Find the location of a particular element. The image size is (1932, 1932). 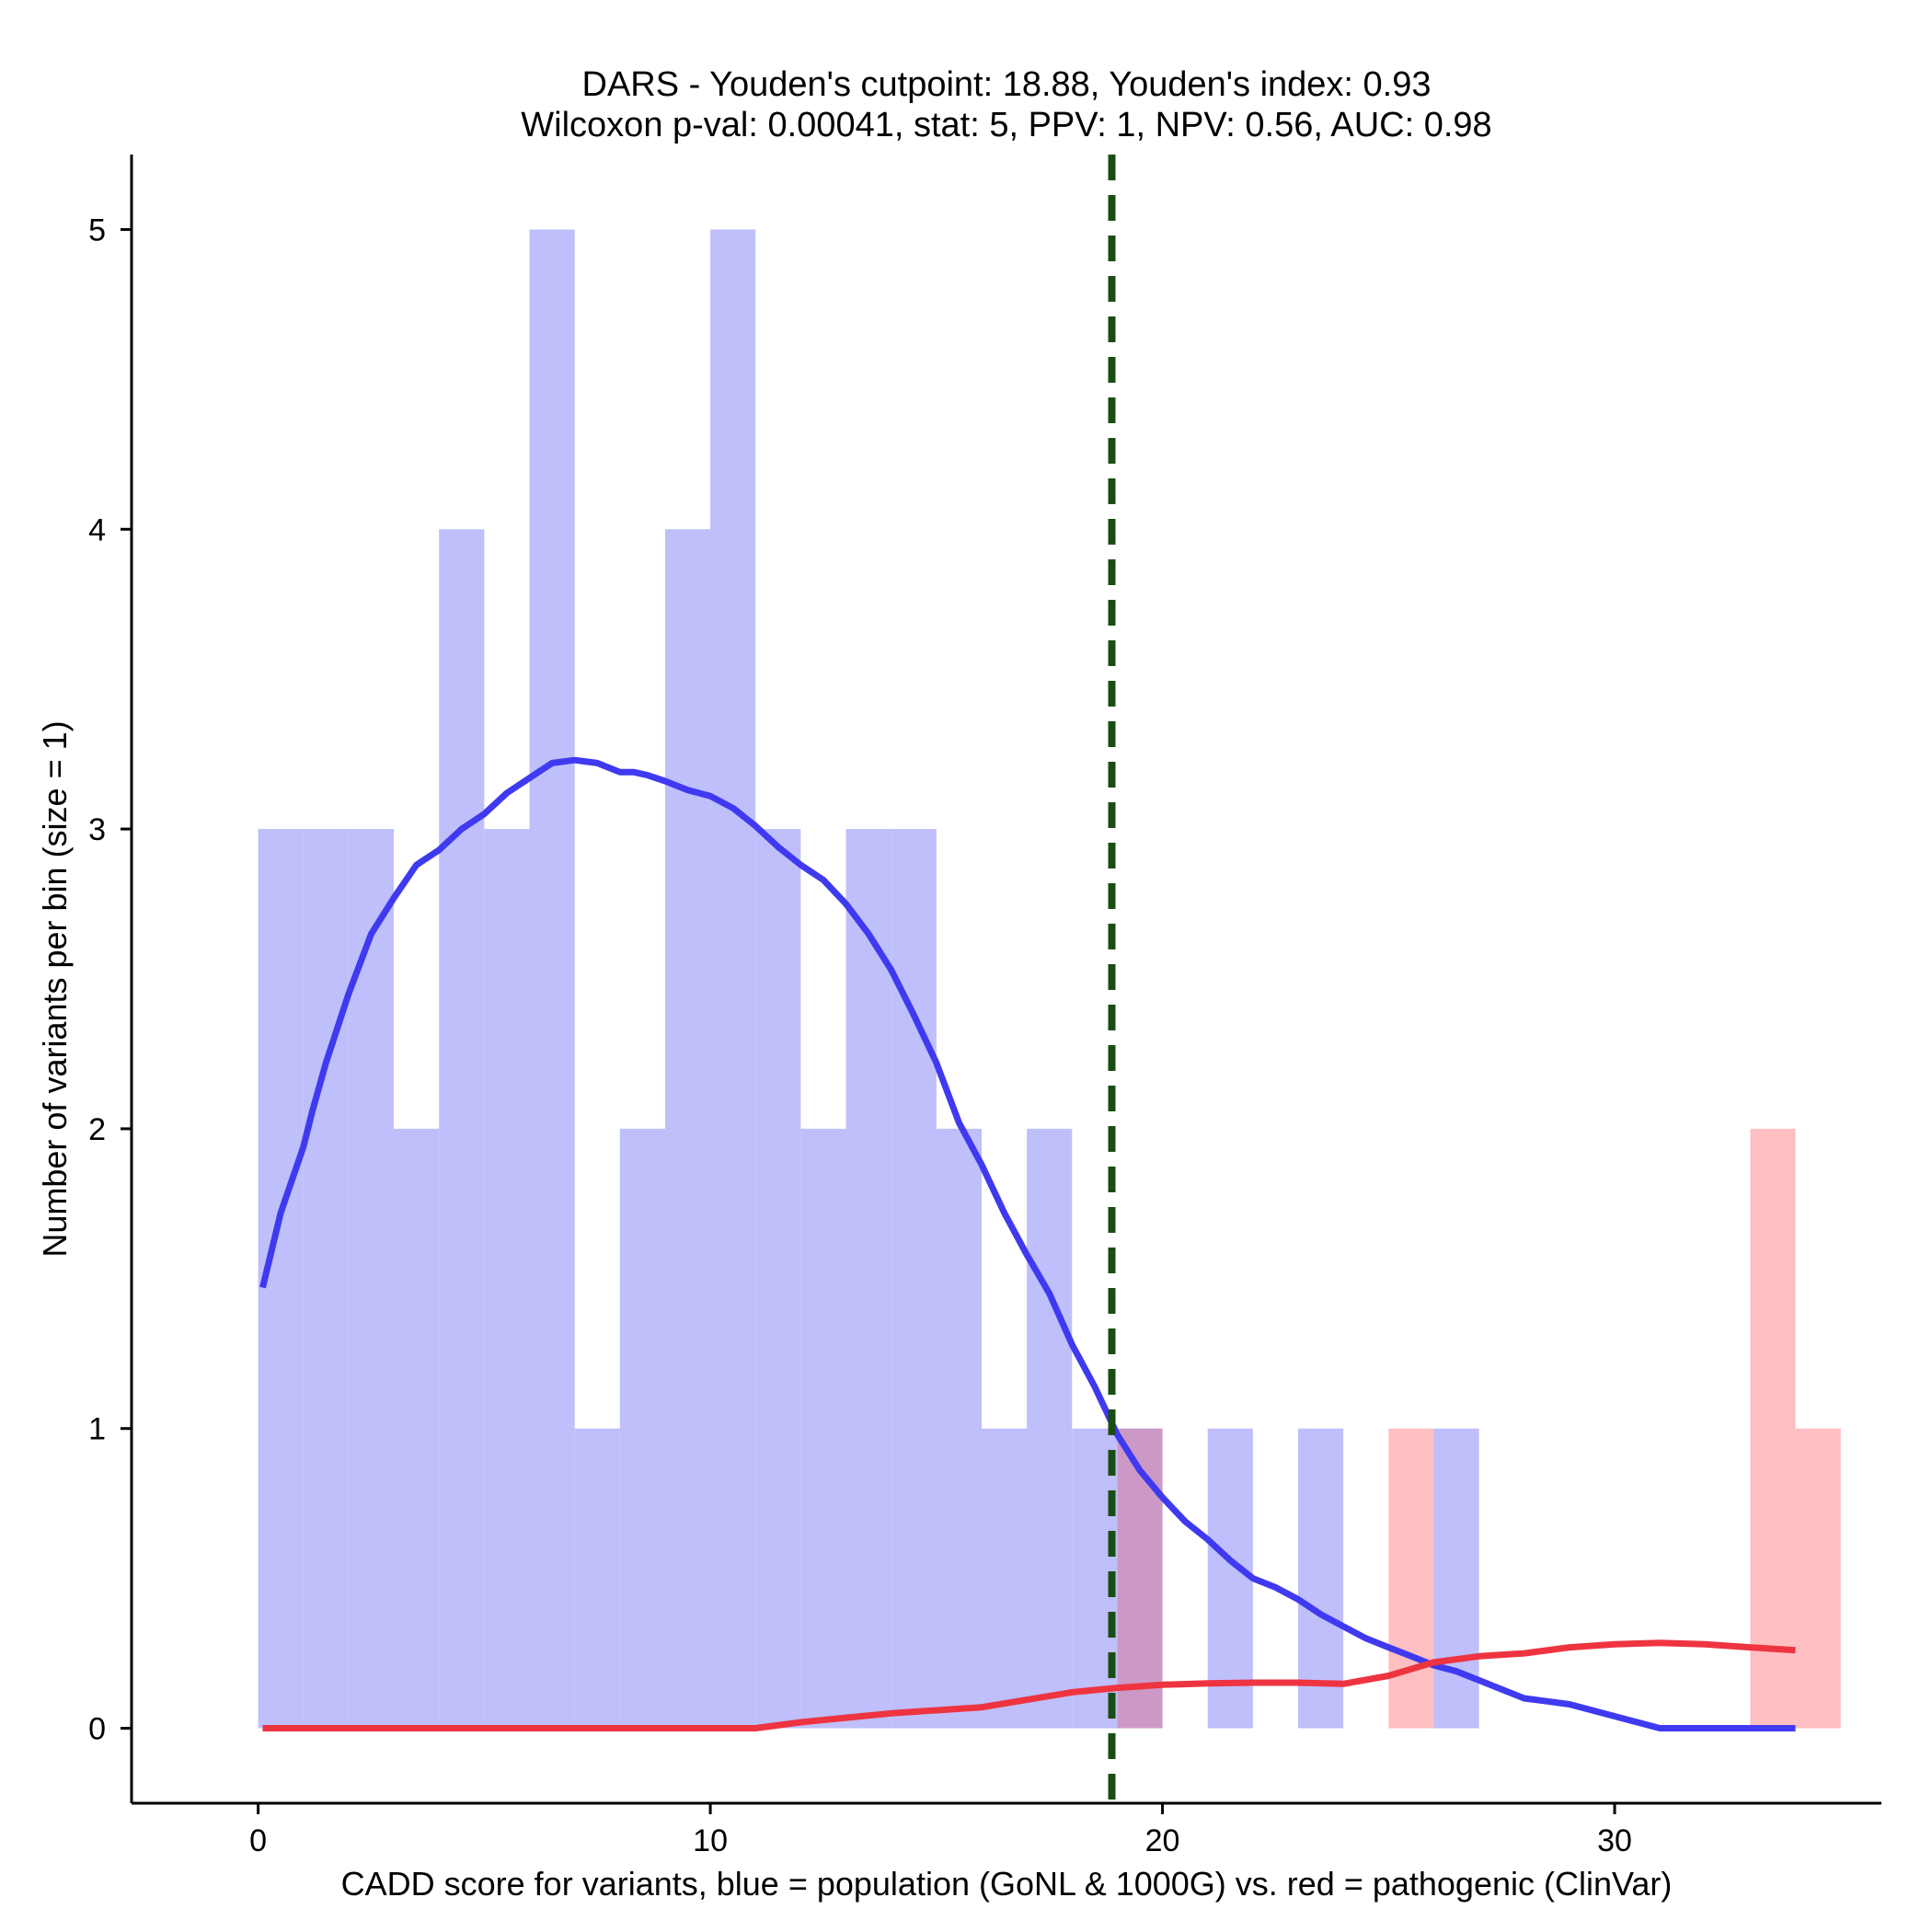

x-tick-label: 30 is located at coordinates (1614, 1840).